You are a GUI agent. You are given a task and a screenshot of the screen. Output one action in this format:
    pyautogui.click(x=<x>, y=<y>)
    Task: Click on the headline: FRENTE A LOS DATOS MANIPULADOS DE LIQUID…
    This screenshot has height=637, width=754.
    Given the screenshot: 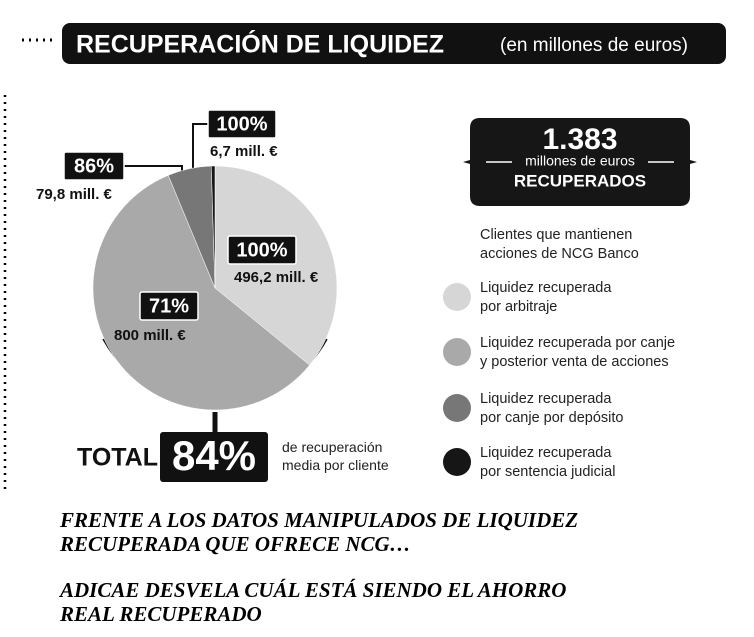 What is the action you would take?
    pyautogui.click(x=319, y=532)
    